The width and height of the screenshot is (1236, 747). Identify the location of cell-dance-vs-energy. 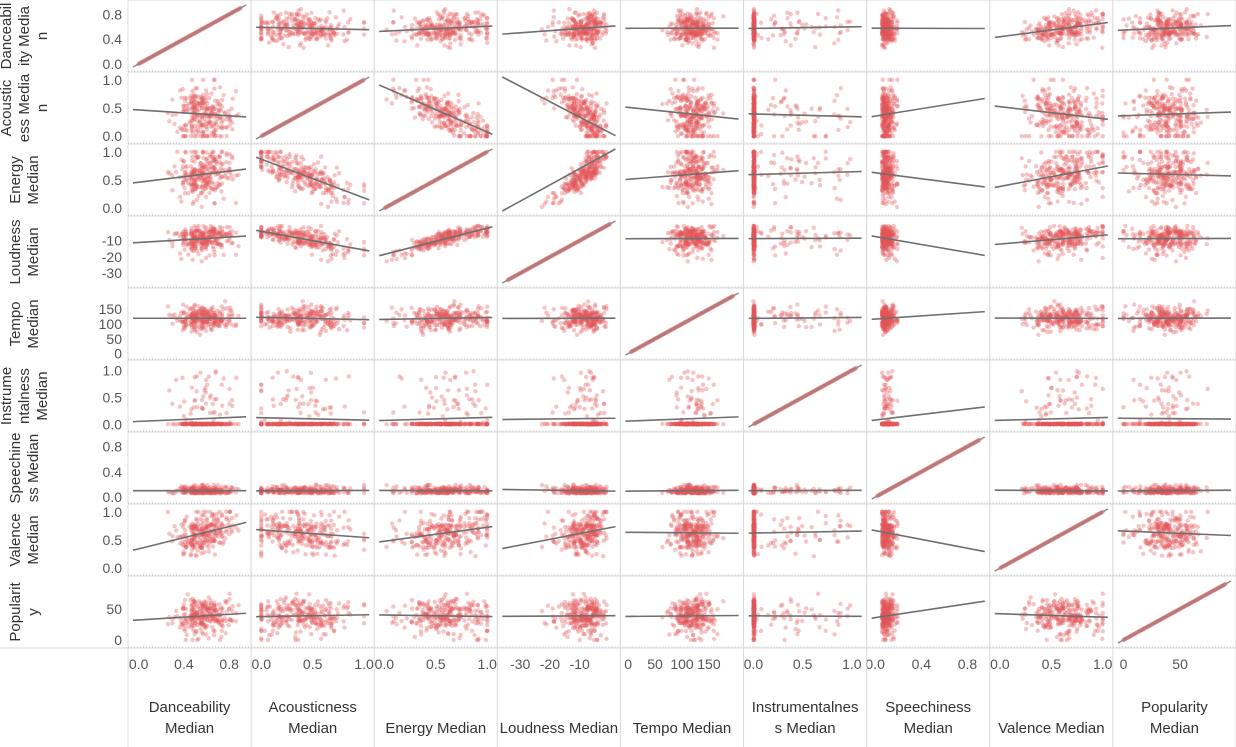
(435, 36).